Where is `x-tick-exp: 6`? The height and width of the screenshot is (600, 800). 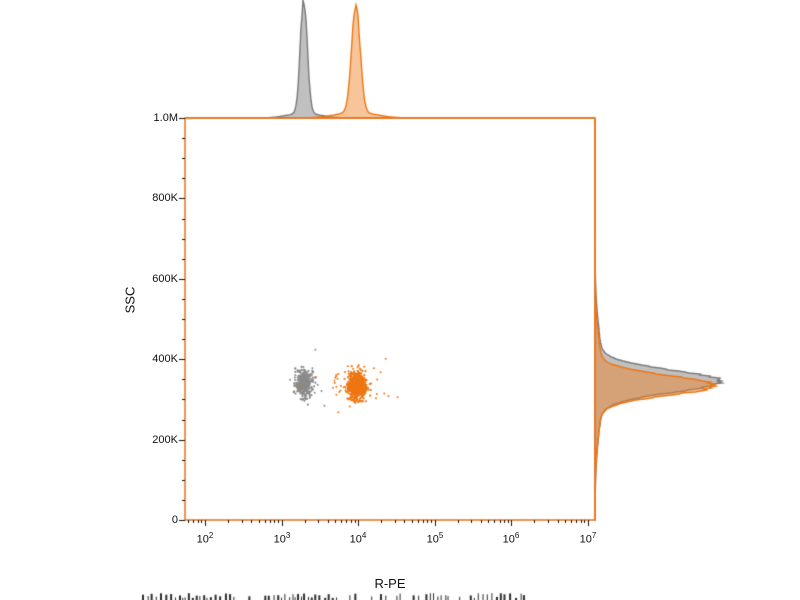 x-tick-exp: 6 is located at coordinates (517, 535).